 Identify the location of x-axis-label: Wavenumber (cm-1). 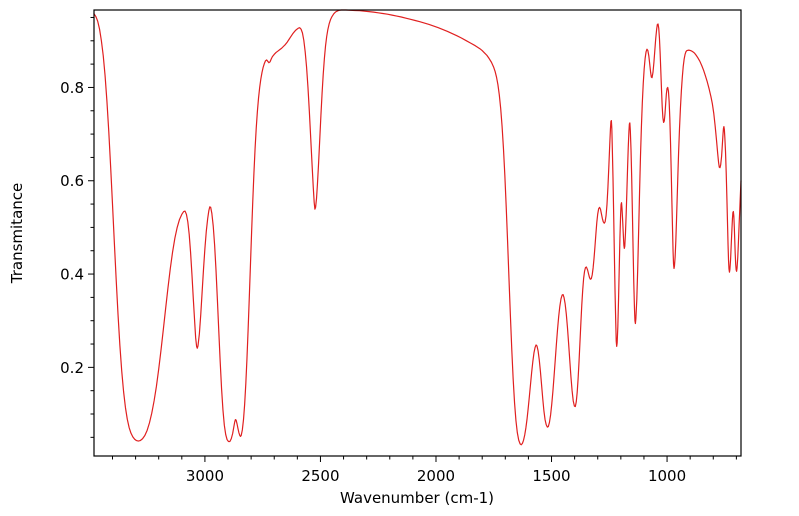
(417, 498).